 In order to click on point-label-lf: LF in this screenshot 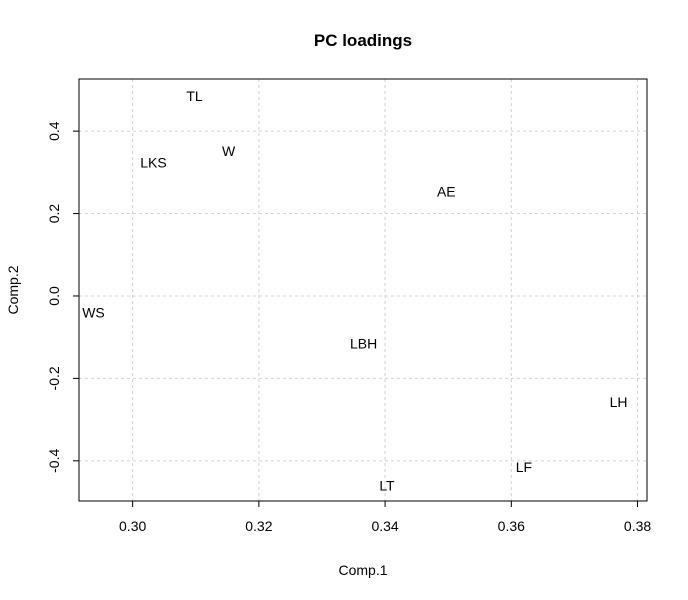, I will do `click(524, 467)`.